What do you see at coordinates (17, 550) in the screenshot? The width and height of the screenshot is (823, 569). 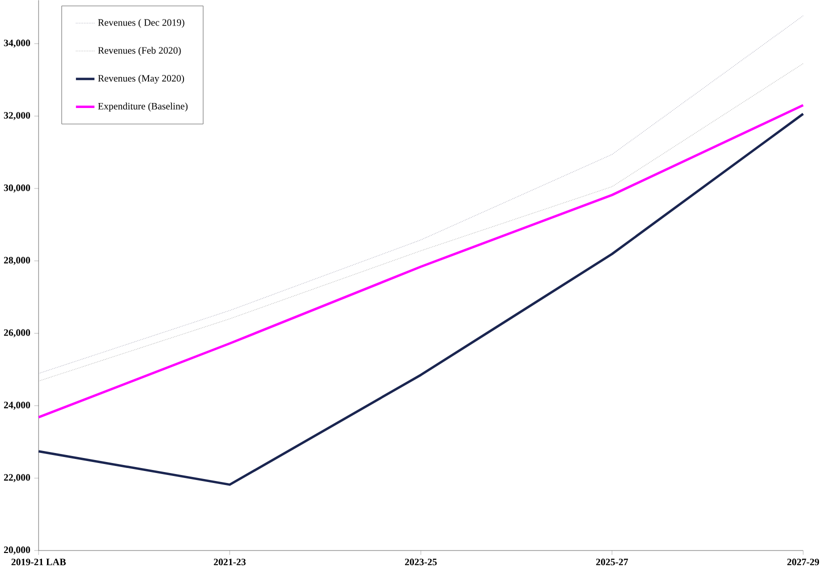 I see `y-tick-label: 20,000` at bounding box center [17, 550].